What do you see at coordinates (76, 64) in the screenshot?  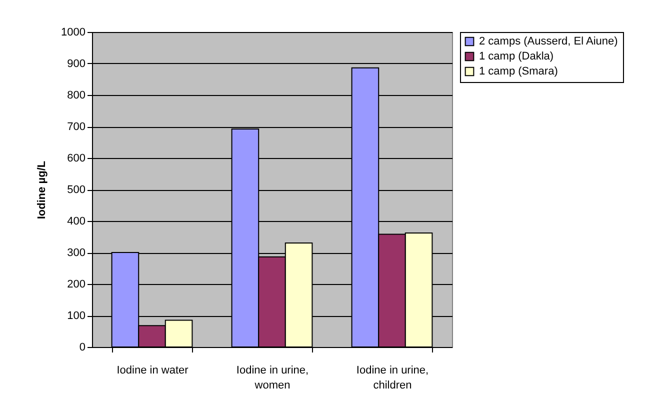 I see `y-tick-label: 900` at bounding box center [76, 64].